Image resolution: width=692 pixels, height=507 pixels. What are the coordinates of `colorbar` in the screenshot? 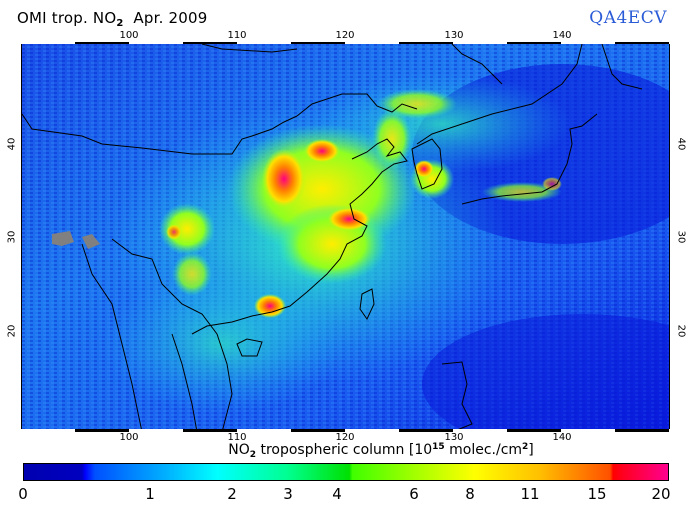 It's located at (346, 472).